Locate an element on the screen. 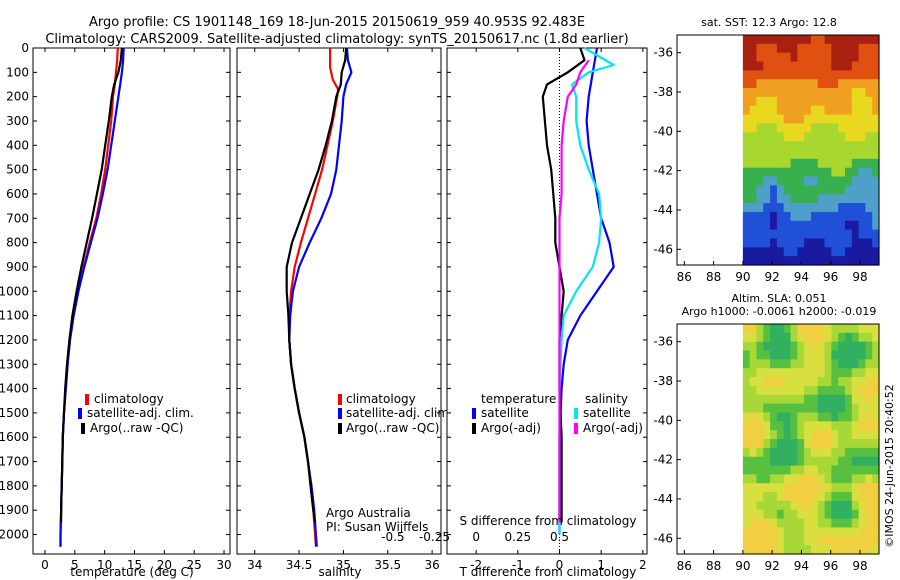 The width and height of the screenshot is (900, 580). sst-map-title: sat. SST: 12.3 Argo: 12.8 is located at coordinates (769, 22).